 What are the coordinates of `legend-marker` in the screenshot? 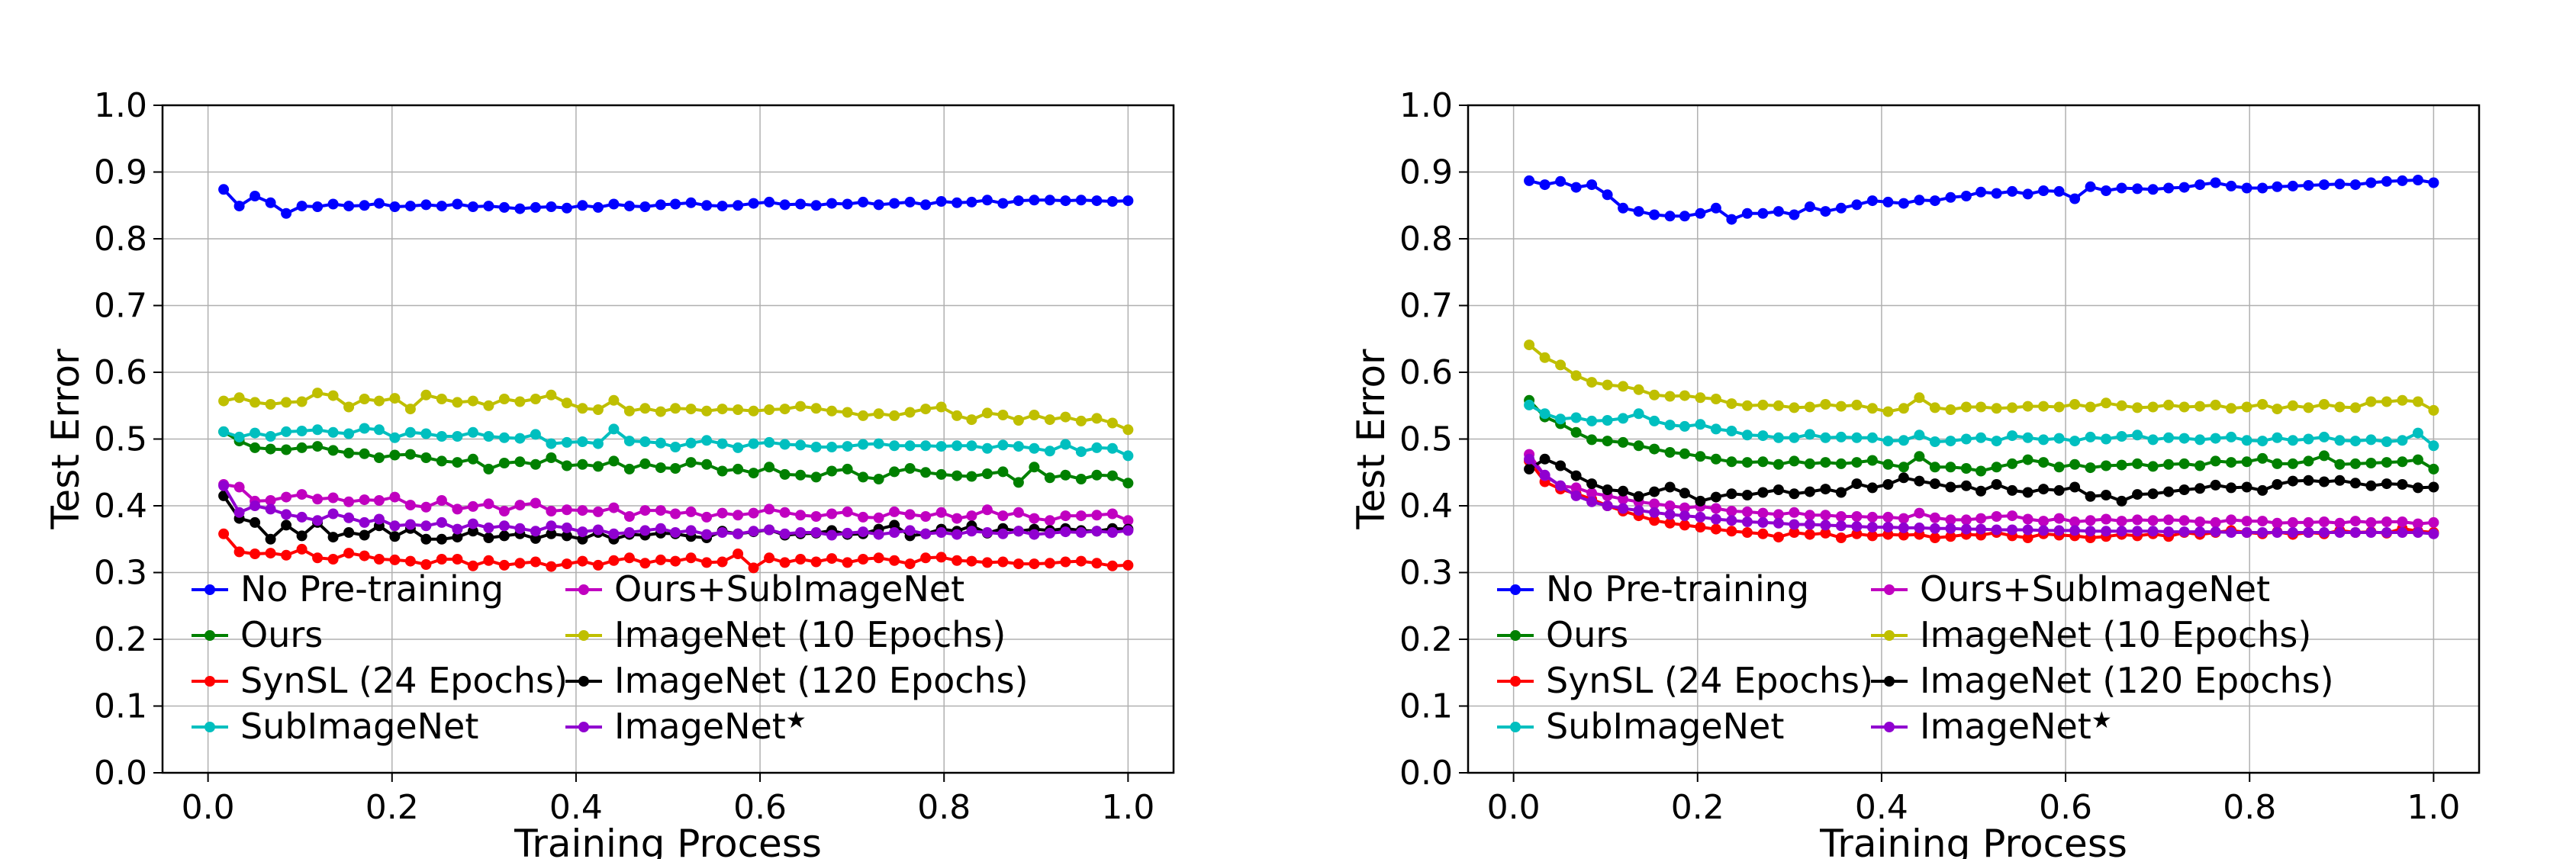 It's located at (583, 681).